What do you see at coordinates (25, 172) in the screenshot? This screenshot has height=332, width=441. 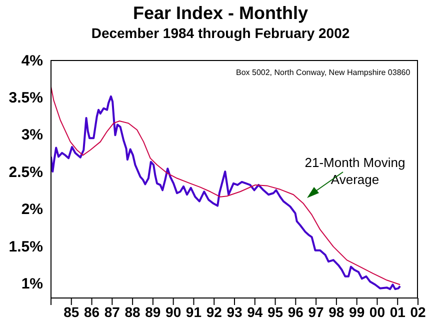 I see `y-tick-label: 2.5%` at bounding box center [25, 172].